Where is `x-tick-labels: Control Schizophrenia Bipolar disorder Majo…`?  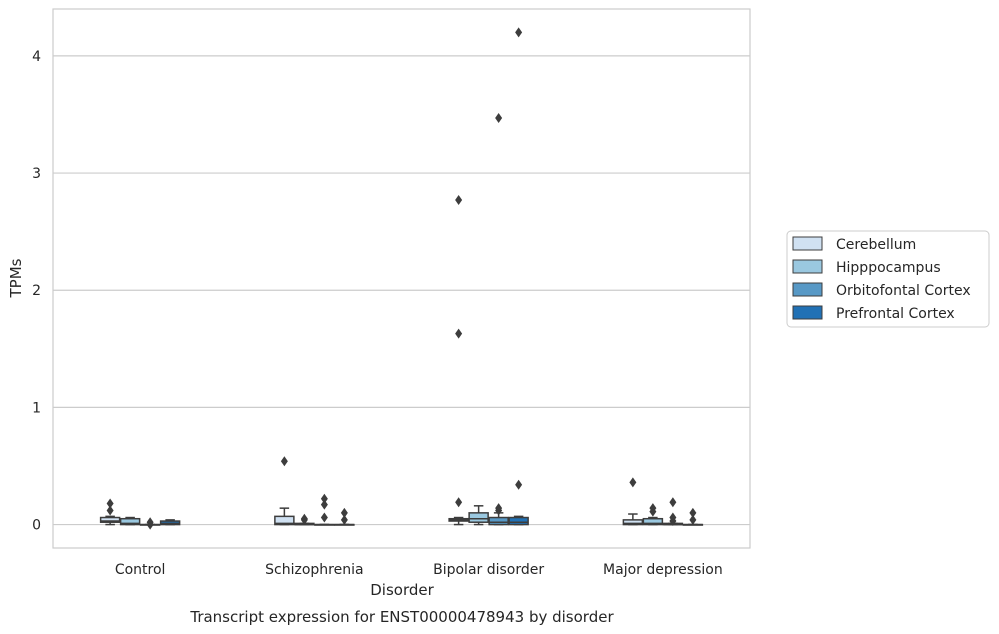 x-tick-labels: Control Schizophrenia Bipolar disorder Majo… is located at coordinates (419, 570).